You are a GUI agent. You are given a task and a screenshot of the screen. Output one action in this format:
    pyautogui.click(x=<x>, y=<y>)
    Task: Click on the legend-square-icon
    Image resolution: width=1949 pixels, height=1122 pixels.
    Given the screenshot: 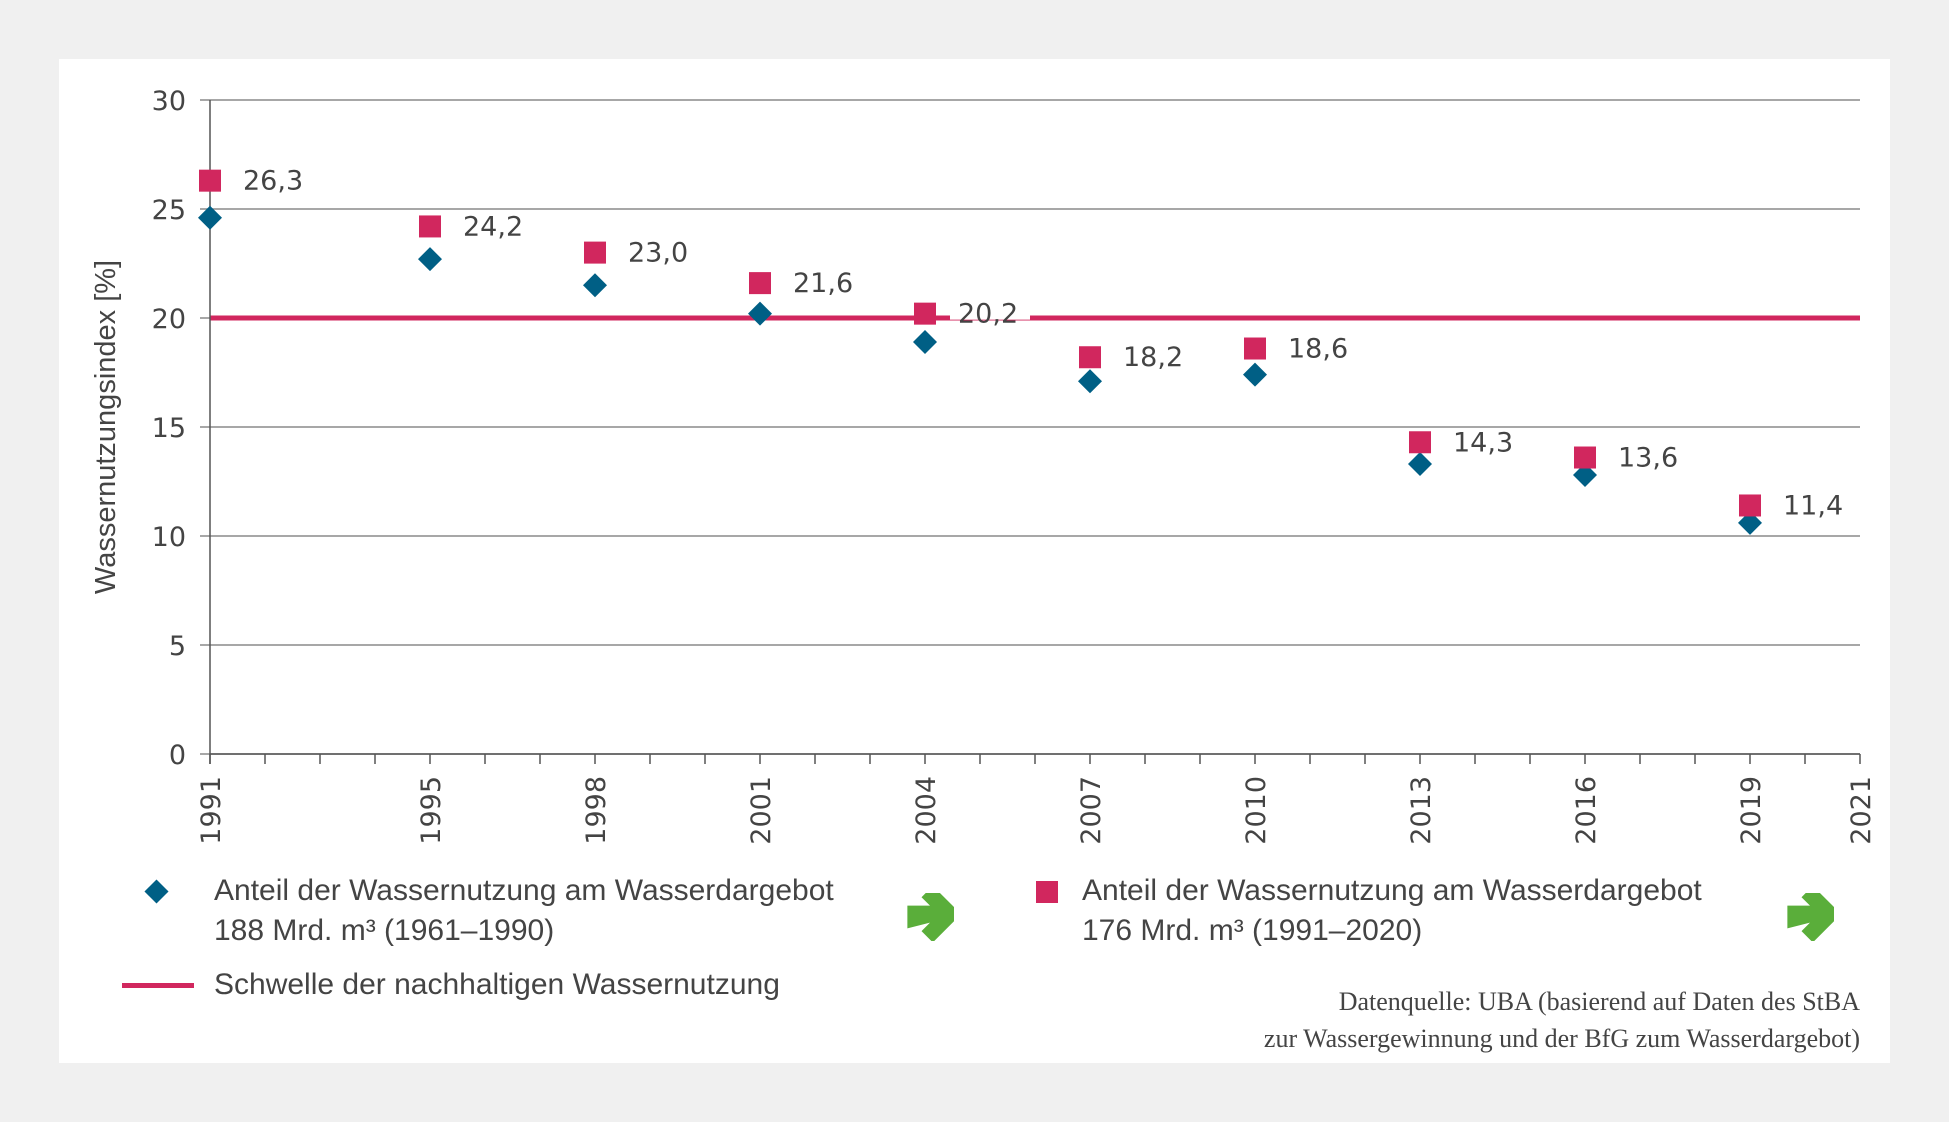 What is the action you would take?
    pyautogui.click(x=1047, y=892)
    